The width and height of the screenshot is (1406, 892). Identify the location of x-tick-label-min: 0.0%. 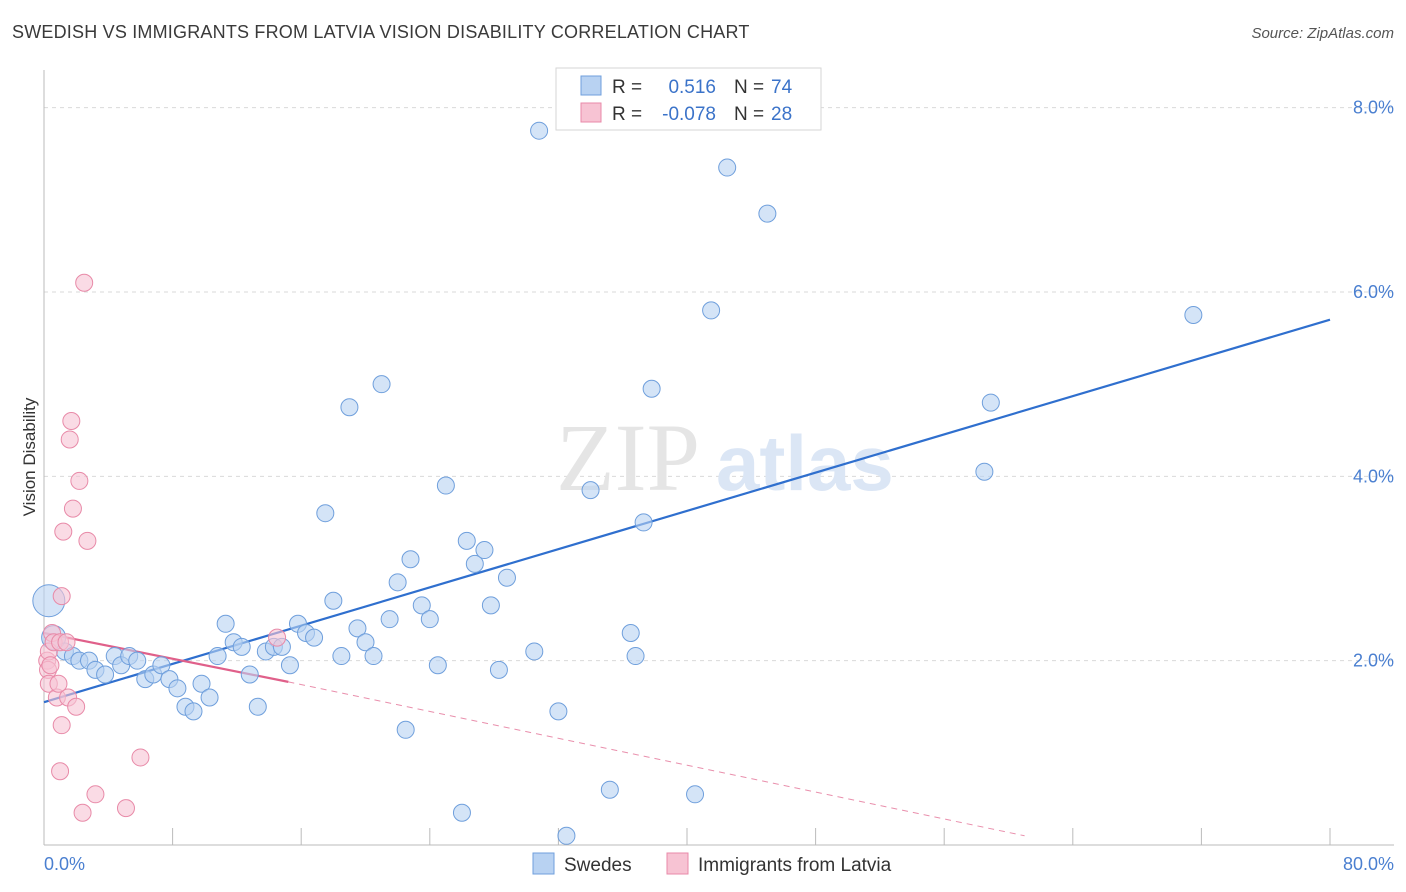
(64, 864).